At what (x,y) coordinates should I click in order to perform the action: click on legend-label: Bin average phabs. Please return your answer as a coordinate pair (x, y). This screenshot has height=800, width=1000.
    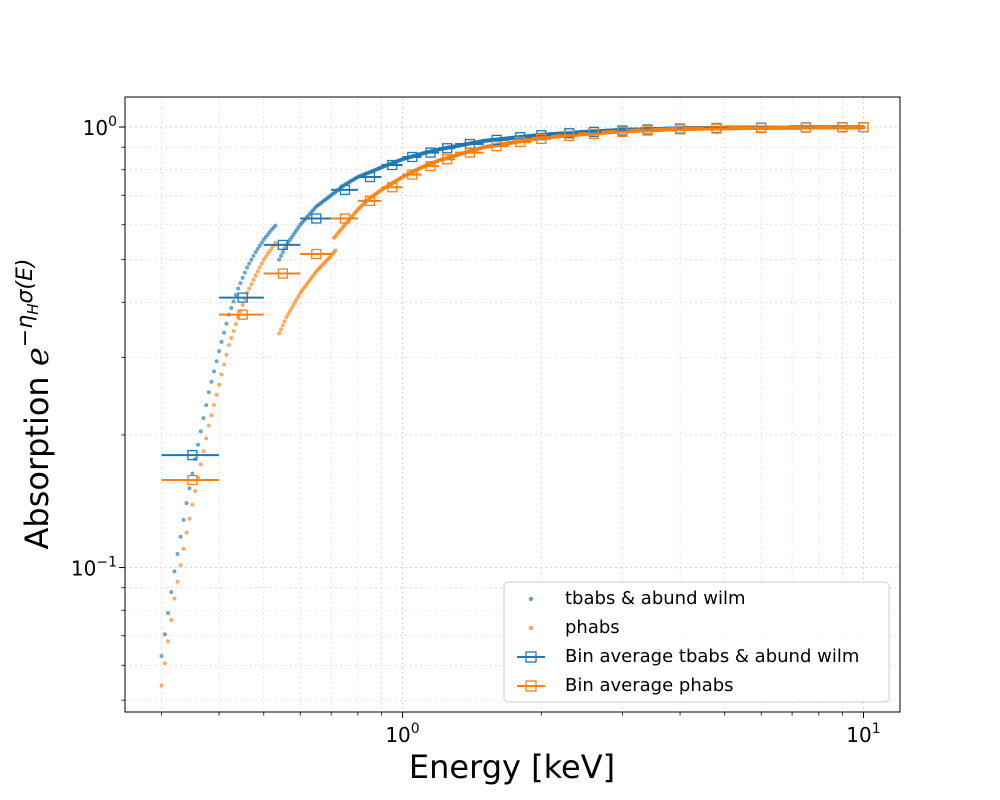
    Looking at the image, I should click on (649, 685).